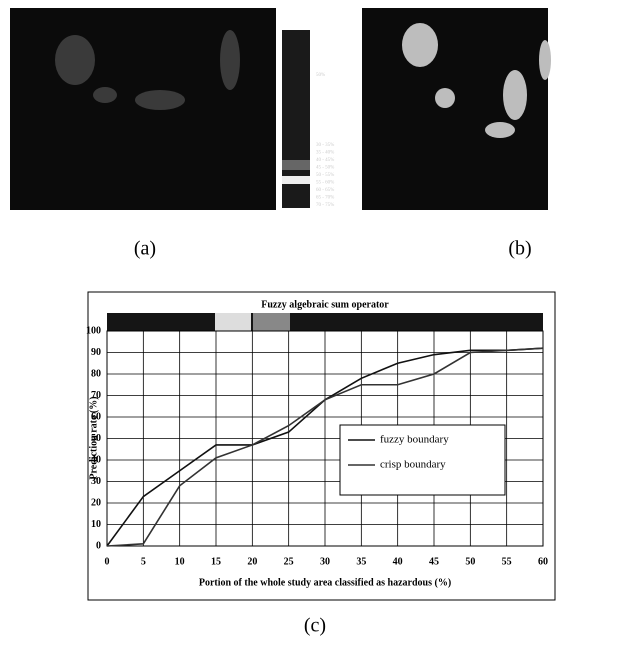  I want to click on panel-caption: (a), so click(145, 249).